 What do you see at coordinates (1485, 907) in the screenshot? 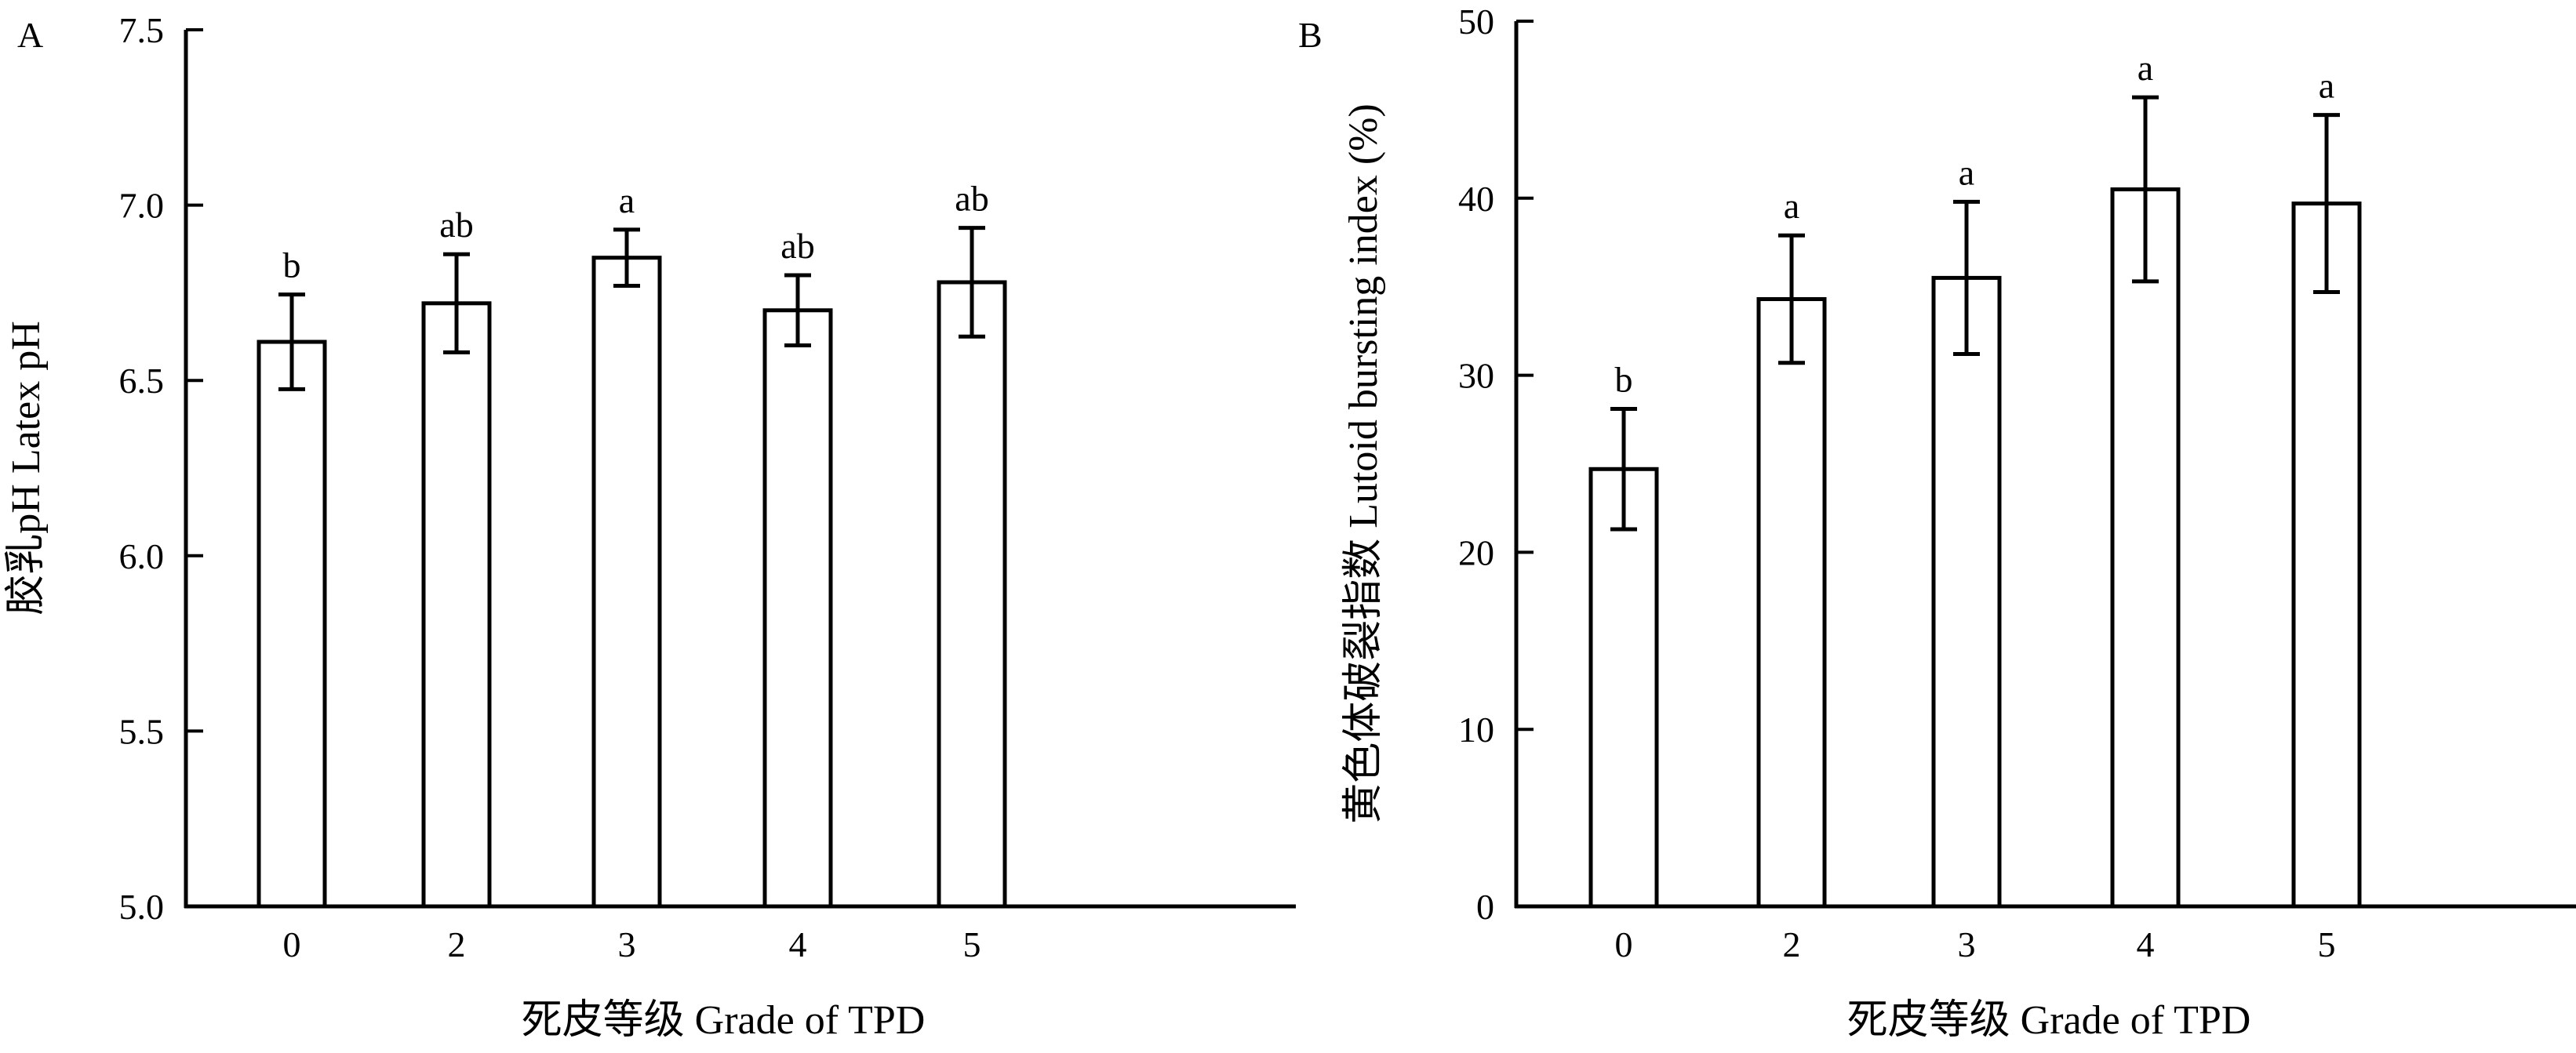
I see `y-tick-label: 0` at bounding box center [1485, 907].